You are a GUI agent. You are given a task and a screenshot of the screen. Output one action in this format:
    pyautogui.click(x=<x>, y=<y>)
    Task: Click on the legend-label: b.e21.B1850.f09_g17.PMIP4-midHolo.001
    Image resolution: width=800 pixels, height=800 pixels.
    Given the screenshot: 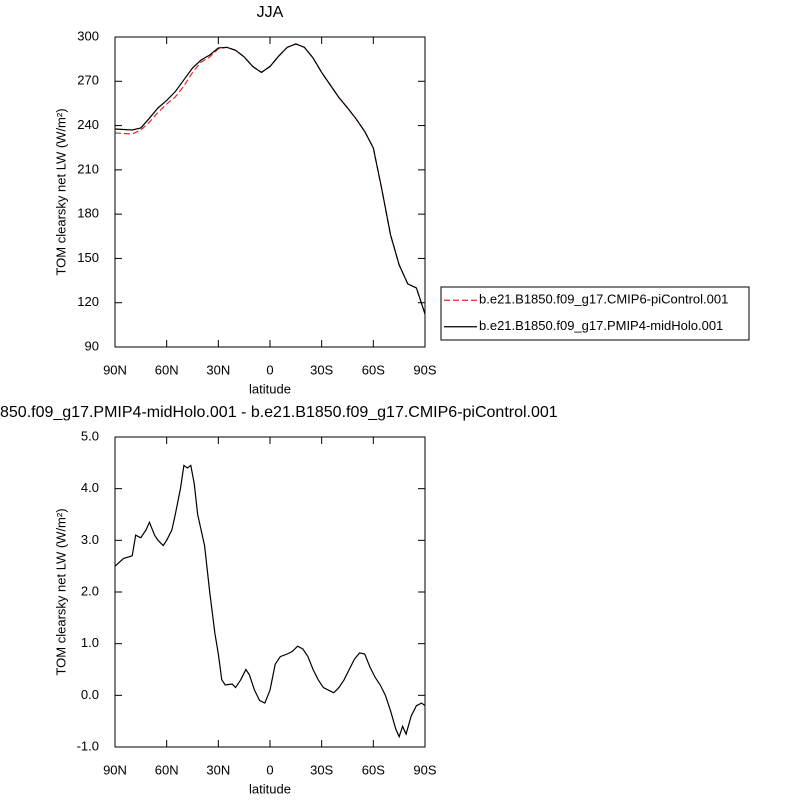 What is the action you would take?
    pyautogui.click(x=601, y=325)
    